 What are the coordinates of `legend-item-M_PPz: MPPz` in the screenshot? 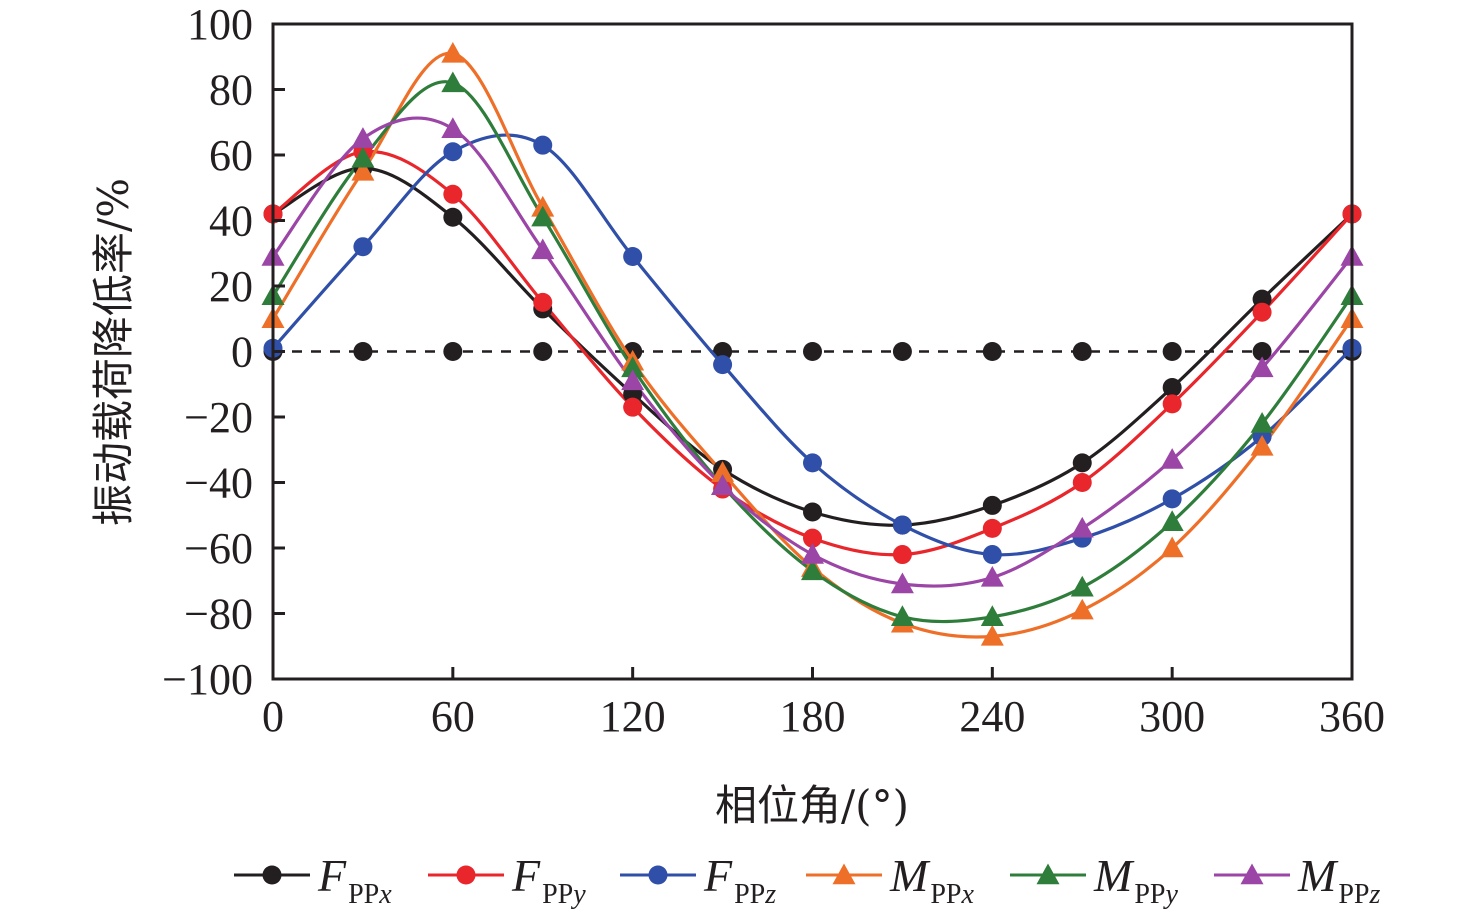 It's located at (1297, 880).